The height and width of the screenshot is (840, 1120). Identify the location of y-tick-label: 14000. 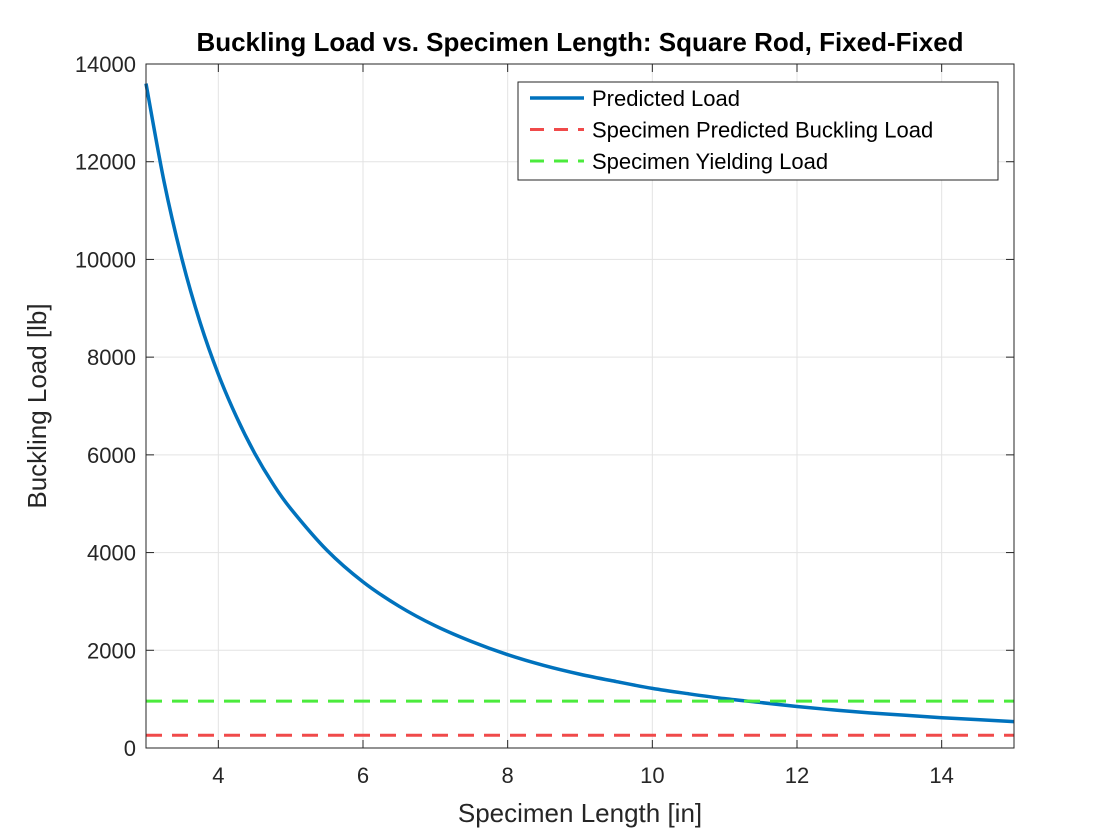
(105, 64).